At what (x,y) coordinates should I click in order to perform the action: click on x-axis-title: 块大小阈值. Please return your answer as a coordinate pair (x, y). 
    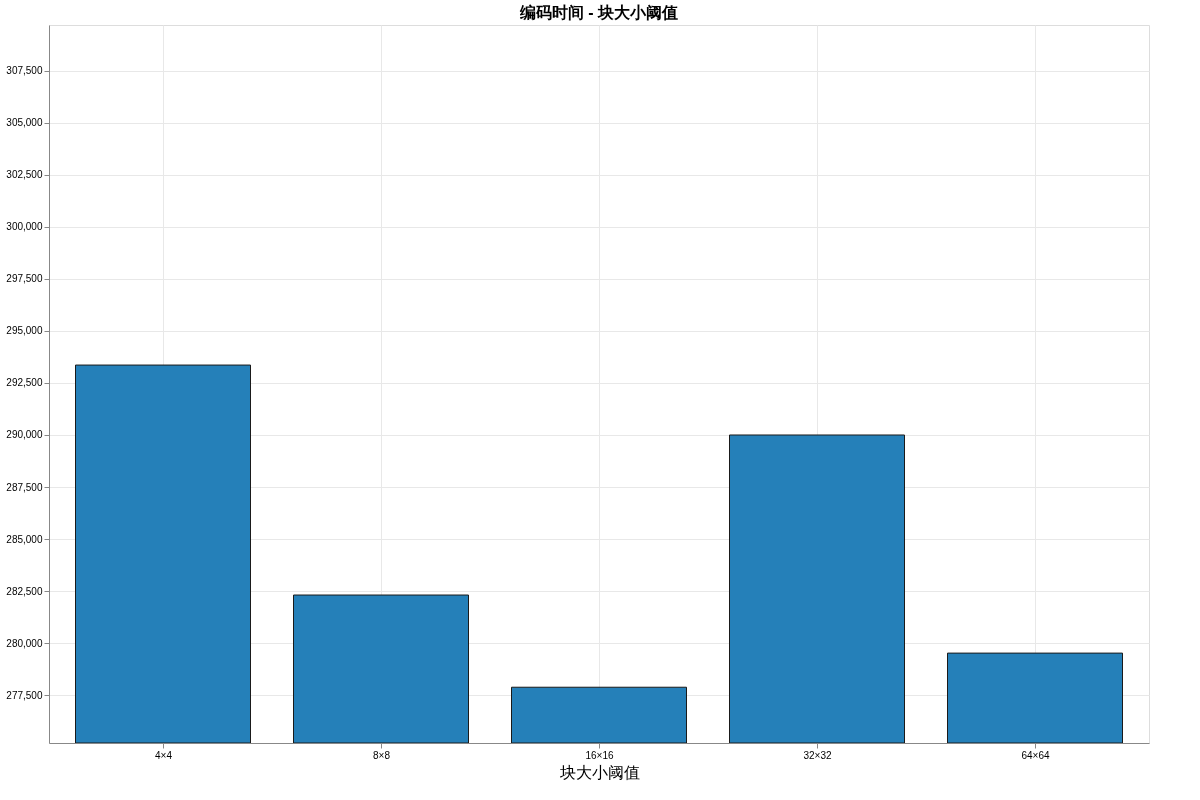
    Looking at the image, I should click on (599, 772).